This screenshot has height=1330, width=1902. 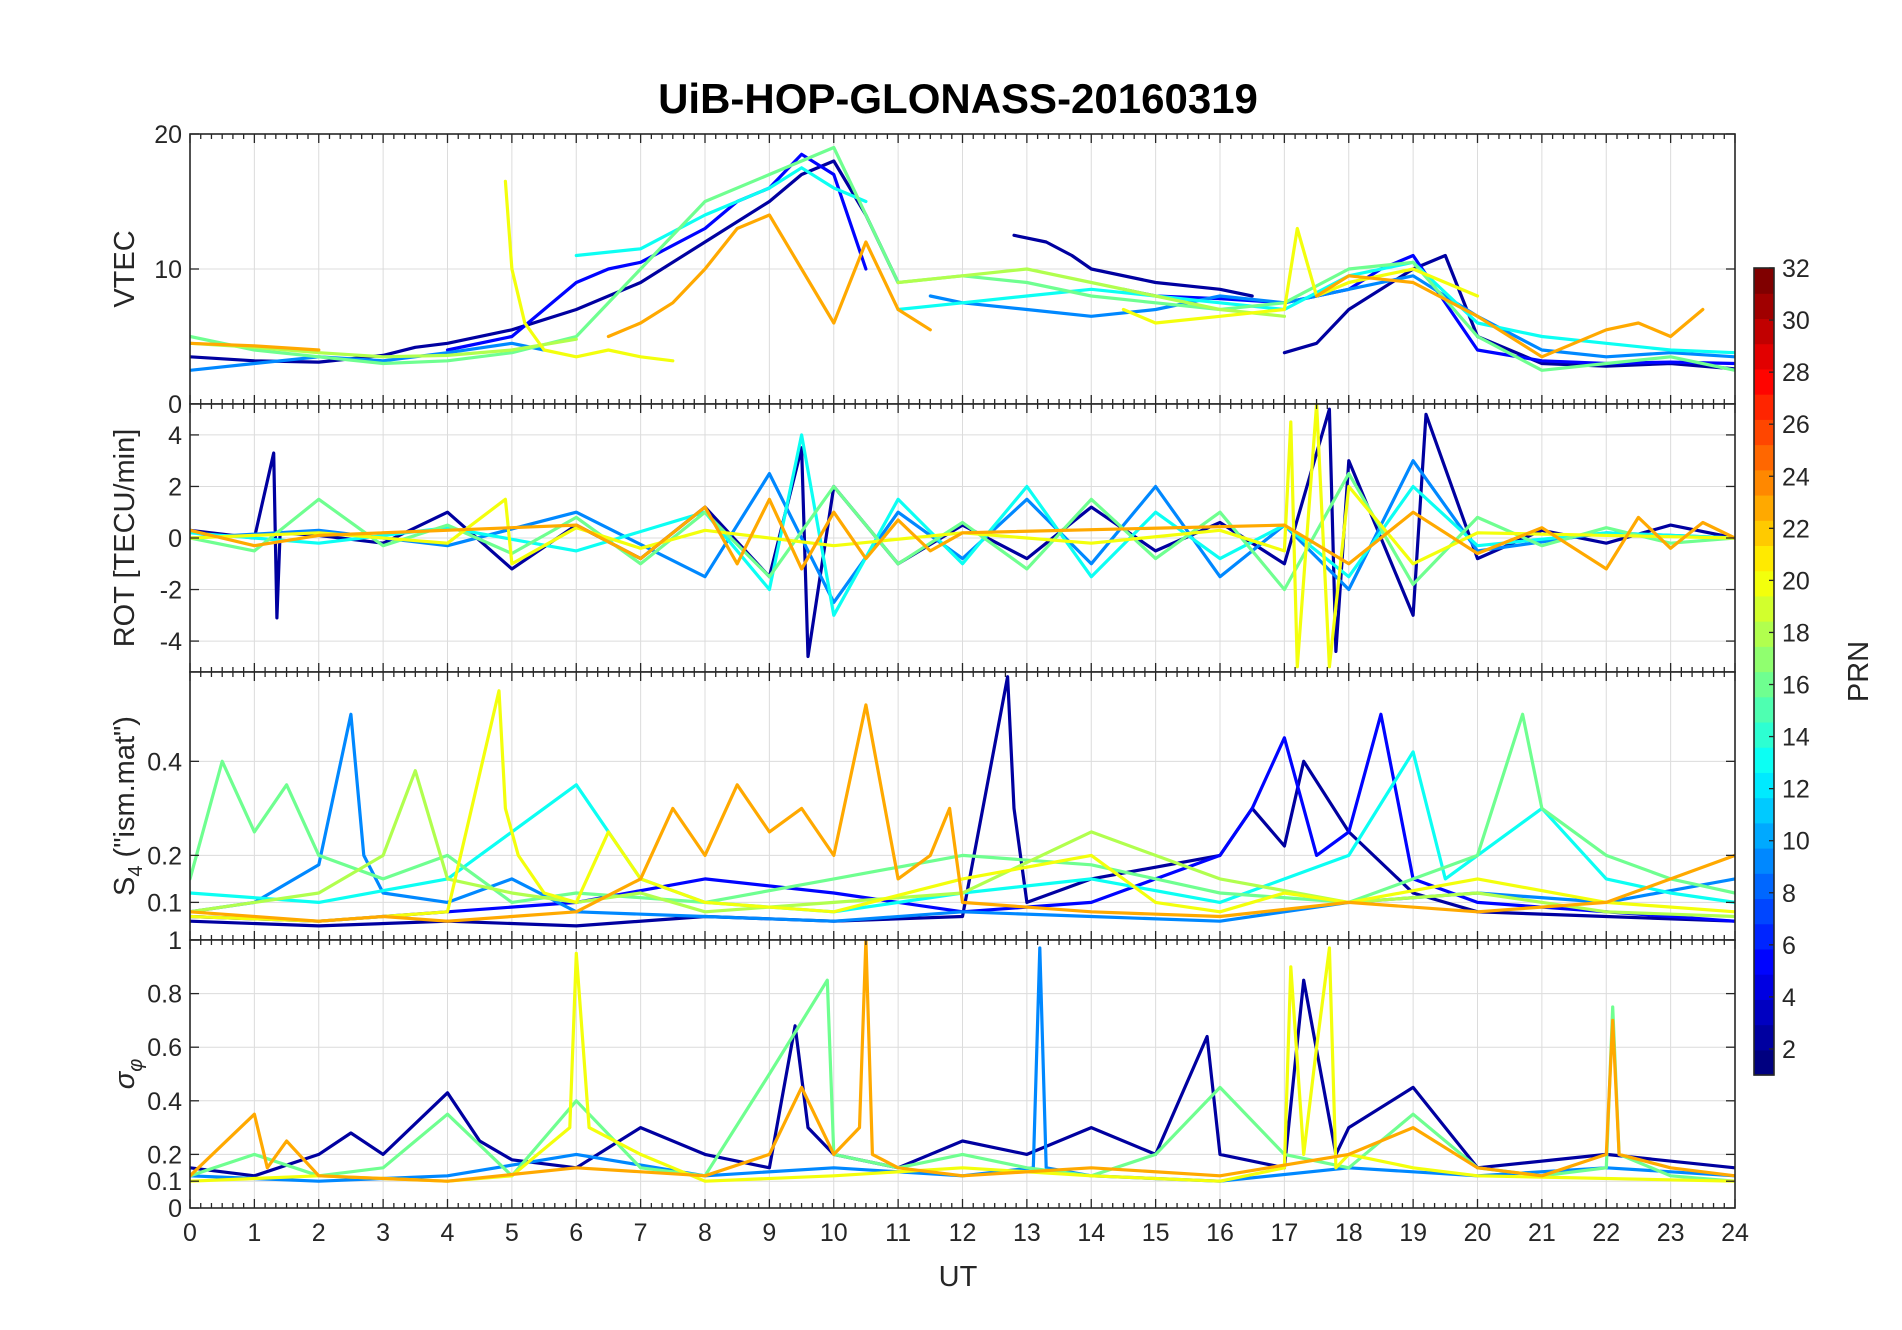 I want to click on x-tick-label: 21, so click(x=1542, y=1233).